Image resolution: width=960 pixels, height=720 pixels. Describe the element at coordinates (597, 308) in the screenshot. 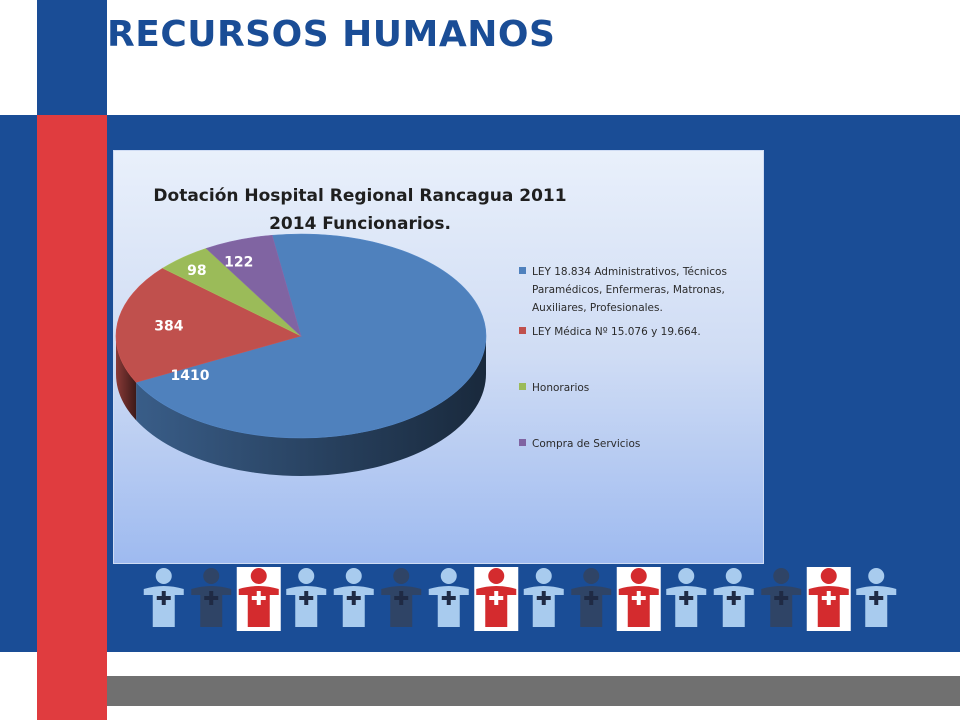

I see `legend-label-0-line-2: Auxiliares, Profesionales.` at that location.